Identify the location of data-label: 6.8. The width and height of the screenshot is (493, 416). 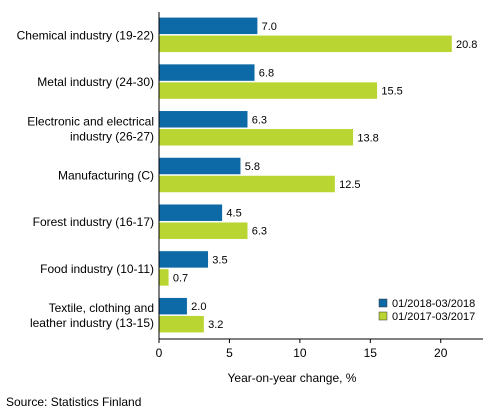
(266, 74).